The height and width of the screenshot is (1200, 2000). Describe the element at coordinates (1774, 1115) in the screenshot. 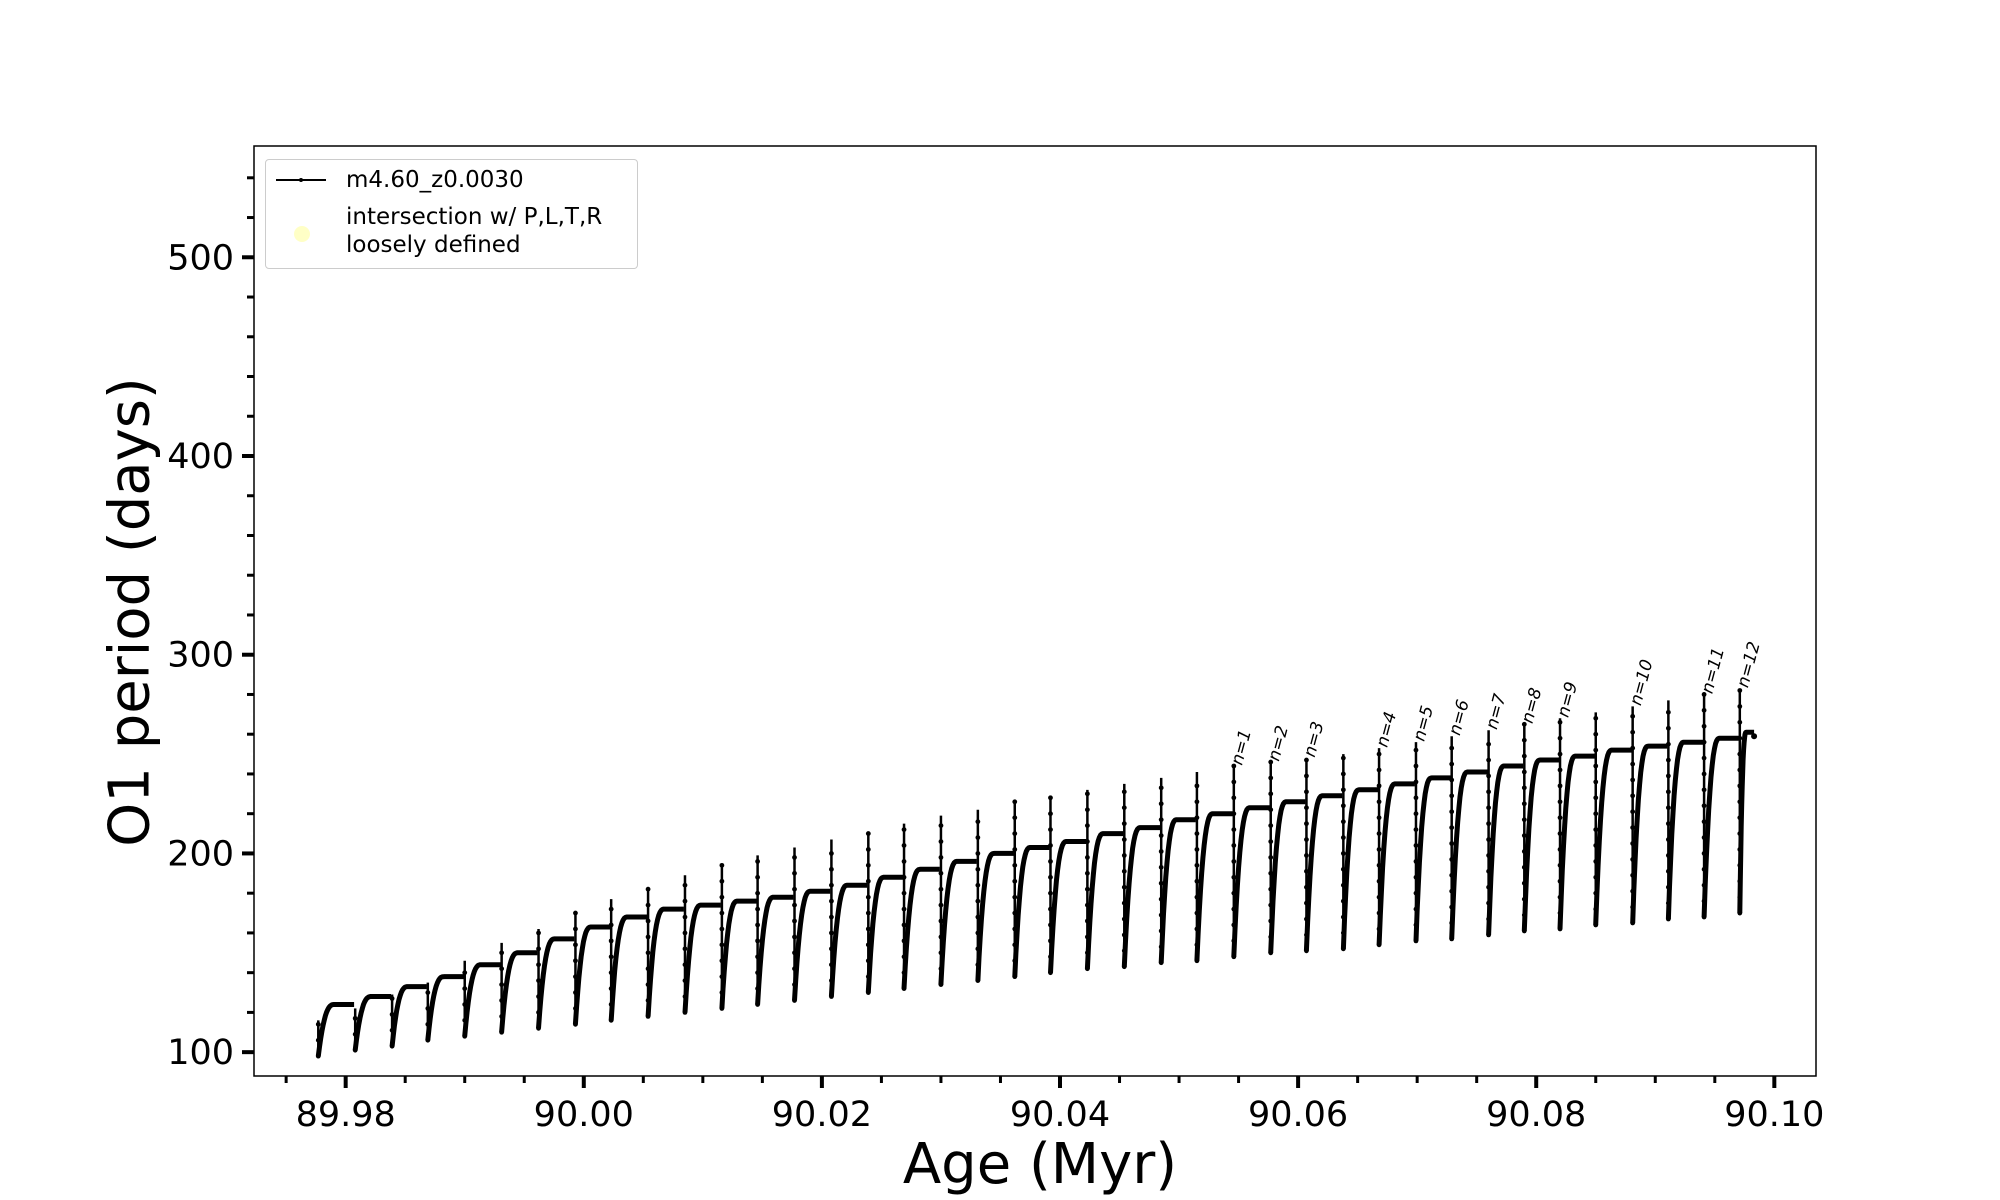

I see `x-tick-label: 90.10` at that location.